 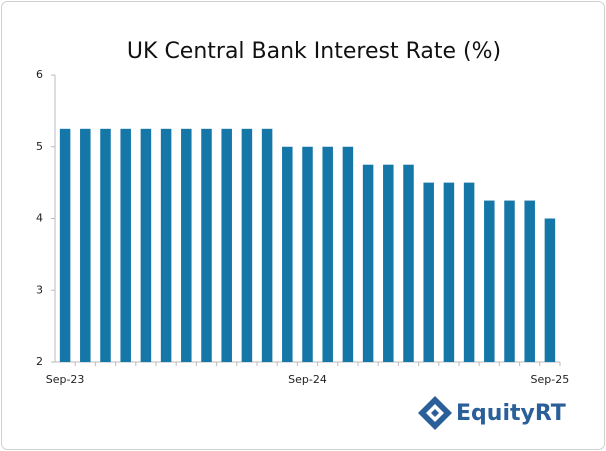 I want to click on logo-icon, so click(x=435, y=413).